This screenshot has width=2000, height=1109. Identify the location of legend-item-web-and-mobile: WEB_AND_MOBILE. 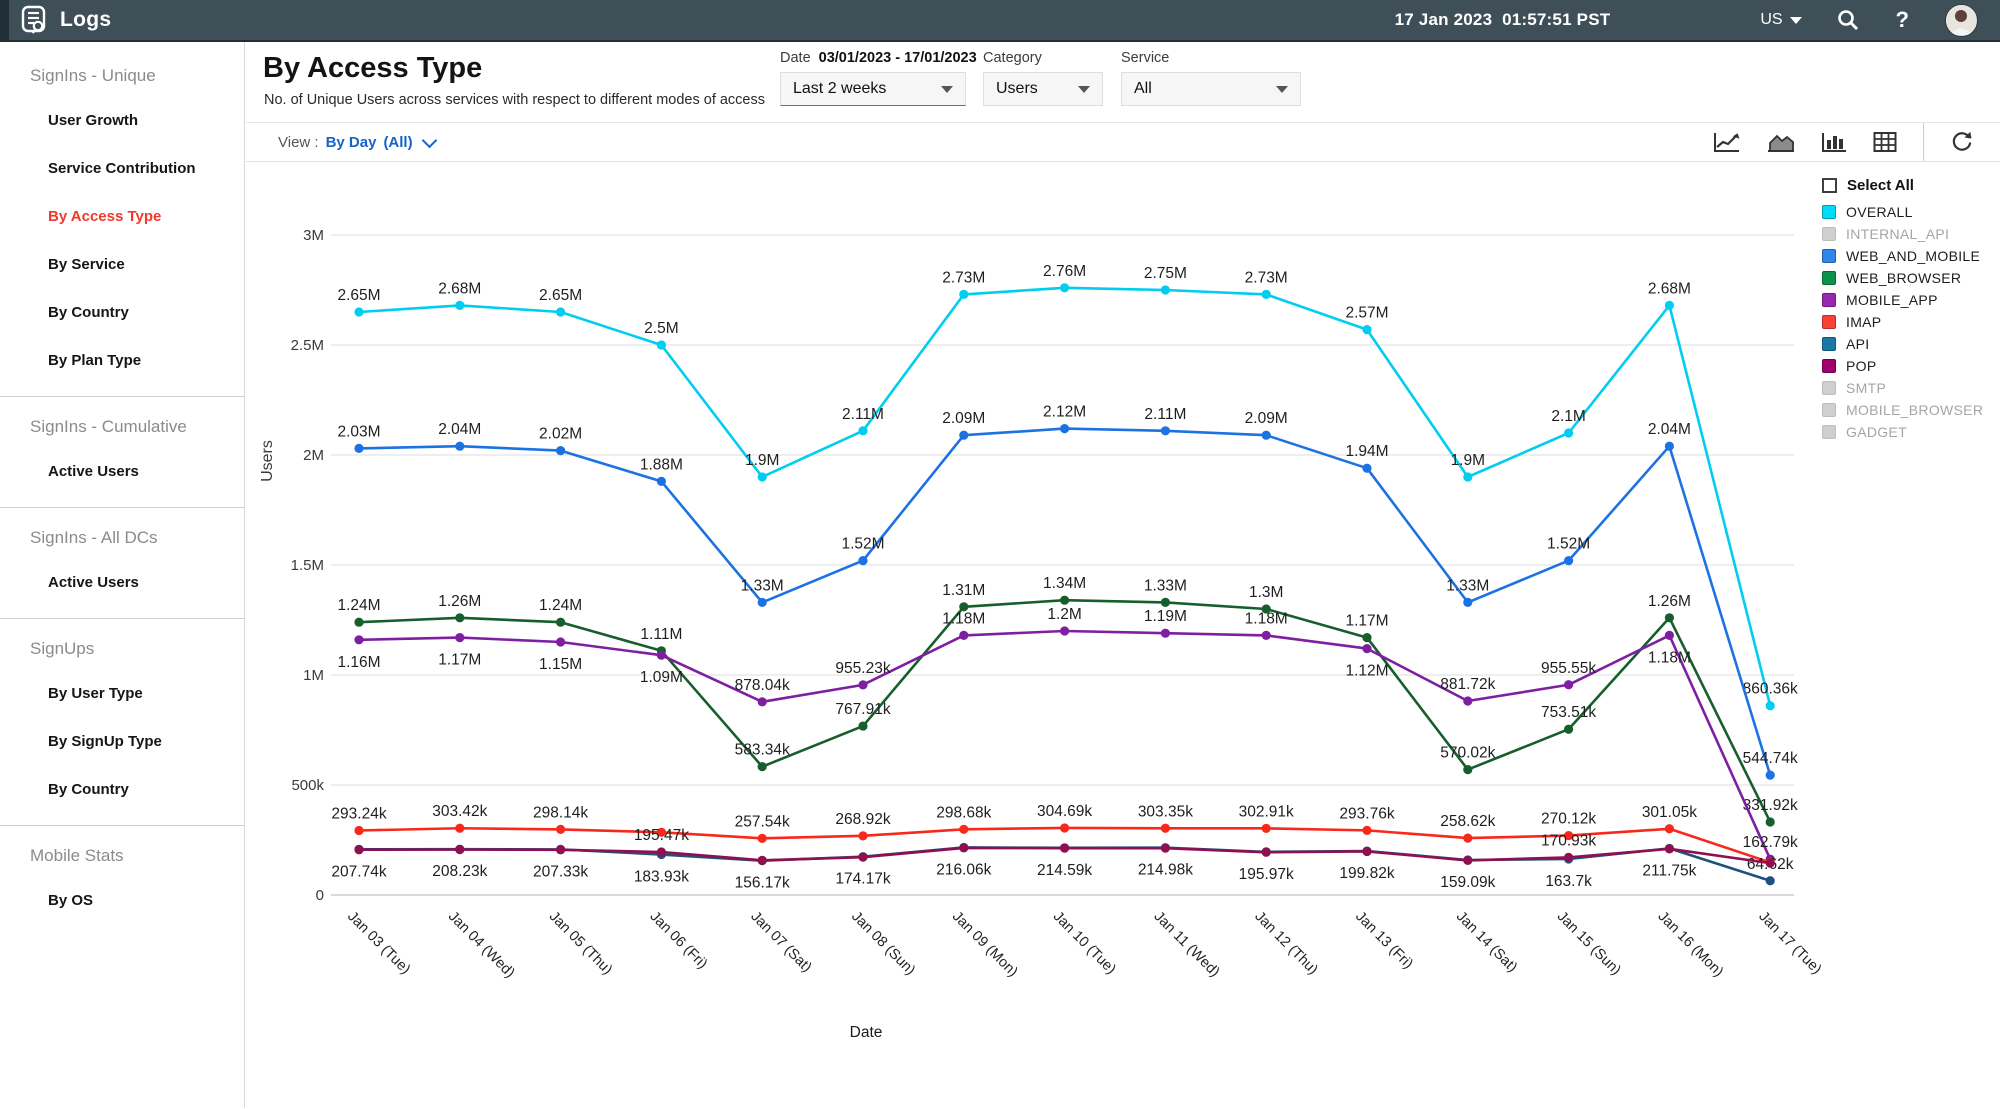
(1910, 256).